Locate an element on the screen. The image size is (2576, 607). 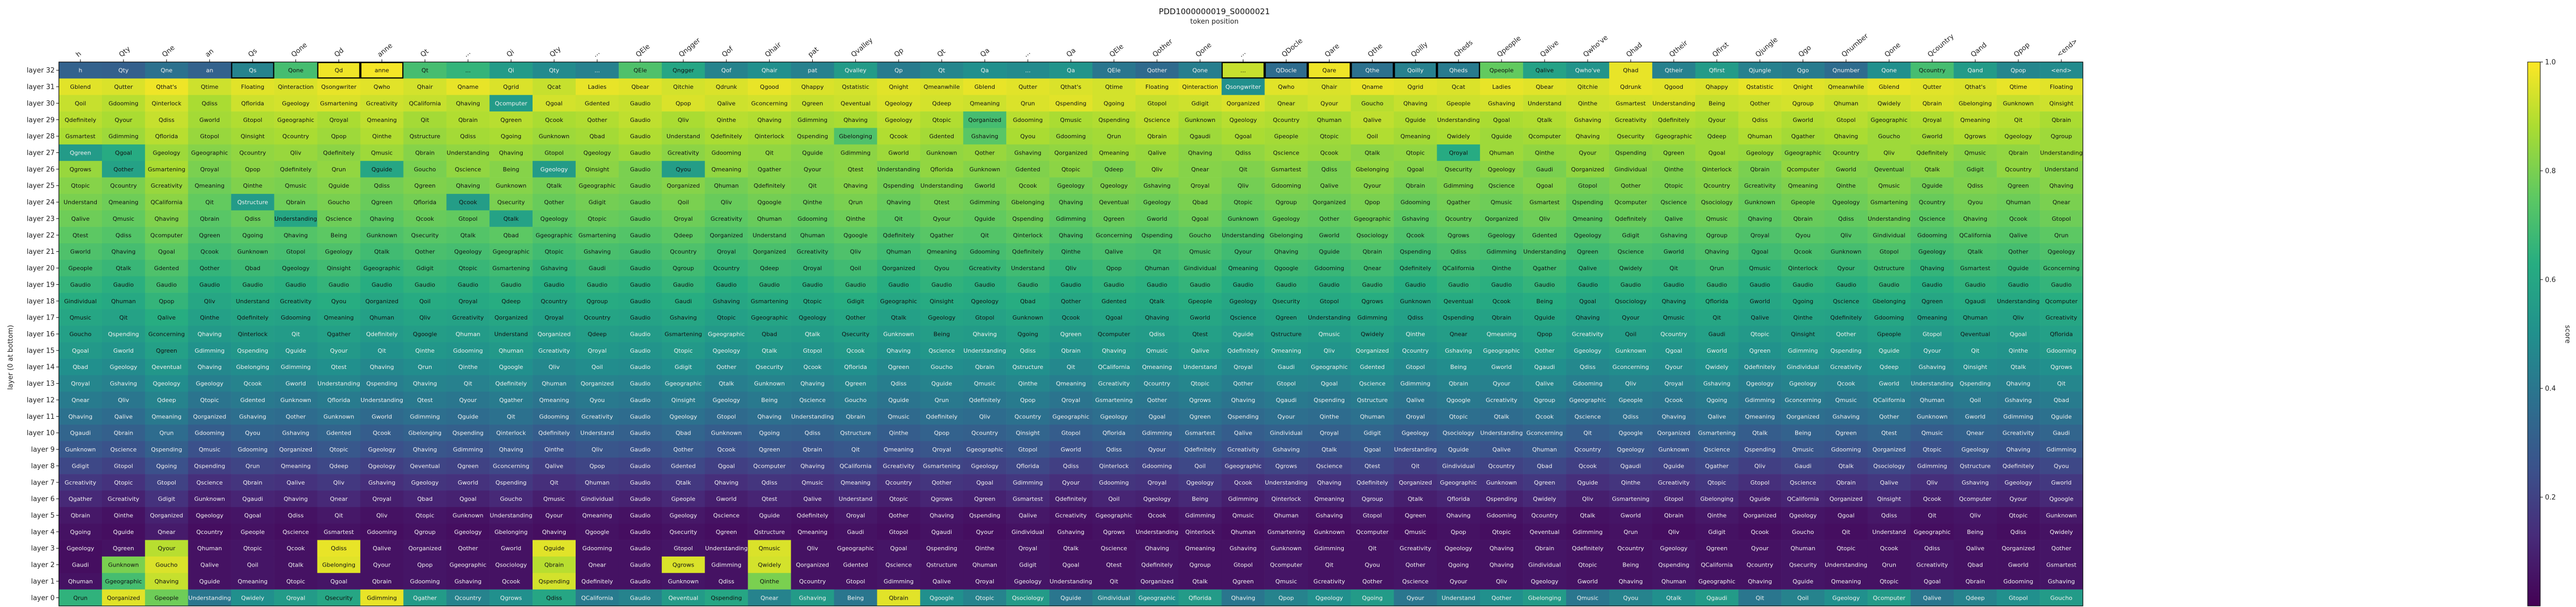
cell-label: Qinsight is located at coordinates (941, 302).